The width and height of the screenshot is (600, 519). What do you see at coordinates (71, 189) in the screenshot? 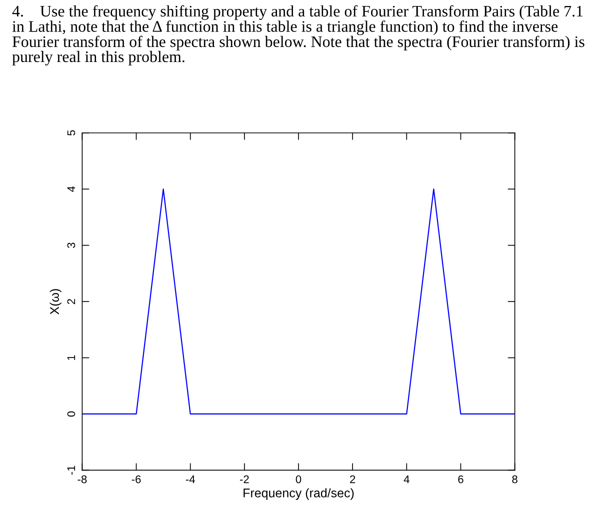
I see `y-tick-label: 4` at bounding box center [71, 189].